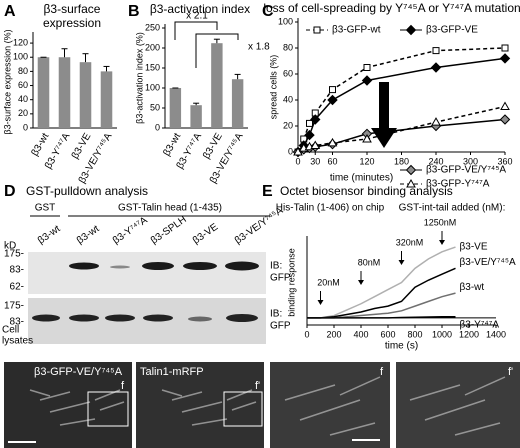  Describe the element at coordinates (45, 208) in the screenshot. I see `group-label: GST` at that location.